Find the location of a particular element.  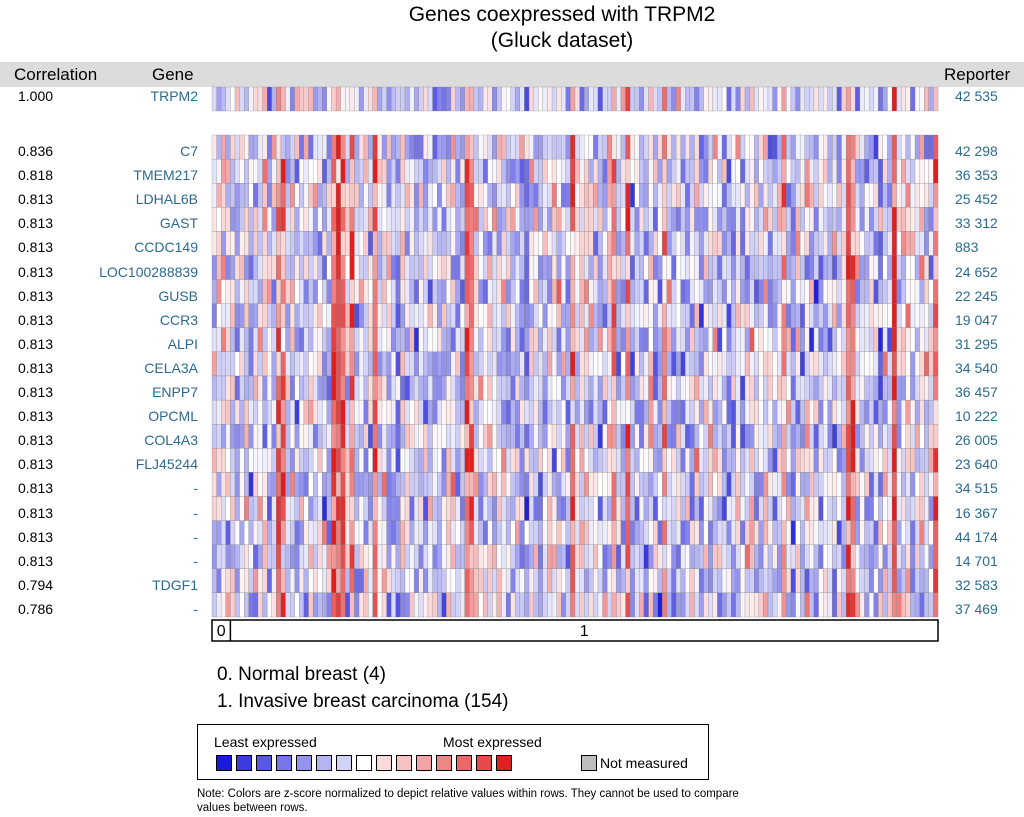

gene-link: LOC100288839 is located at coordinates (148, 271).